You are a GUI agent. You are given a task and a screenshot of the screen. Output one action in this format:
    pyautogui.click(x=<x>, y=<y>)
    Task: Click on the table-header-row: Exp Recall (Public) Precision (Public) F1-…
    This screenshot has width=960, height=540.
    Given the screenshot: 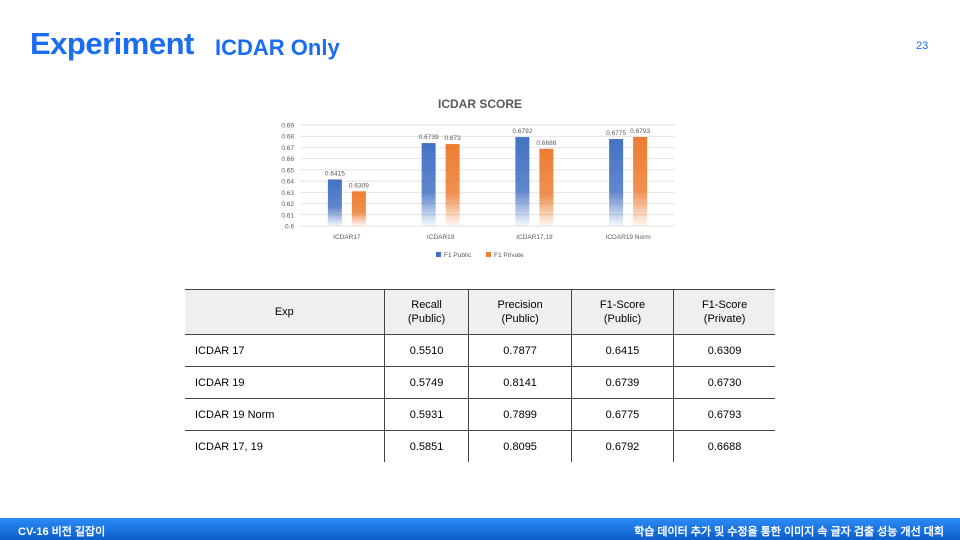 What is the action you would take?
    pyautogui.click(x=480, y=312)
    